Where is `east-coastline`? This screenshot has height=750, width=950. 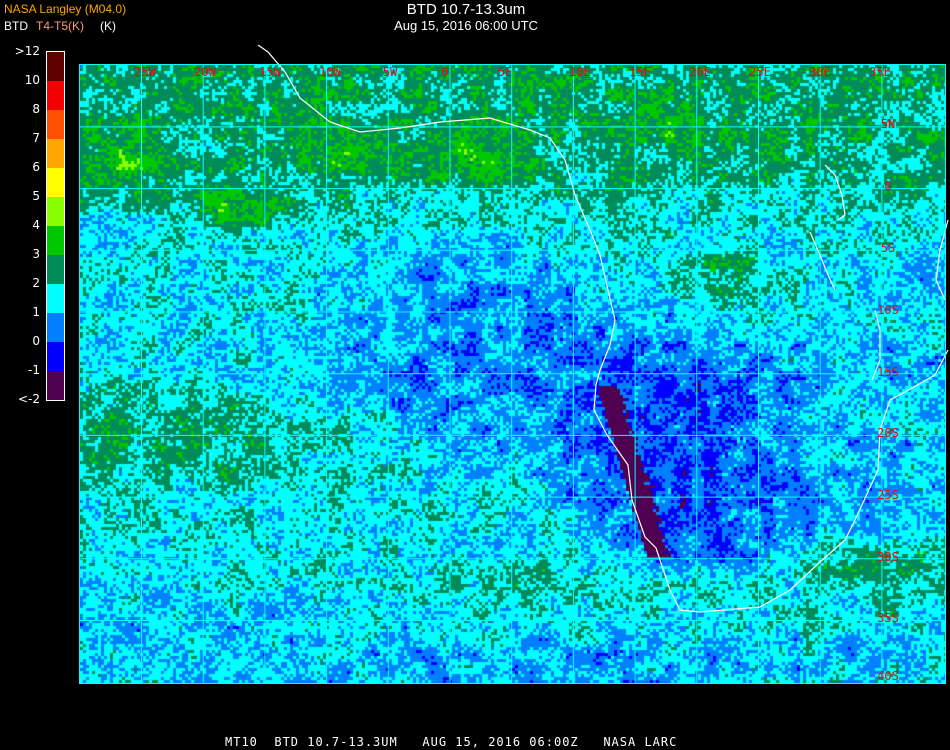 east-coastline is located at coordinates (942, 260).